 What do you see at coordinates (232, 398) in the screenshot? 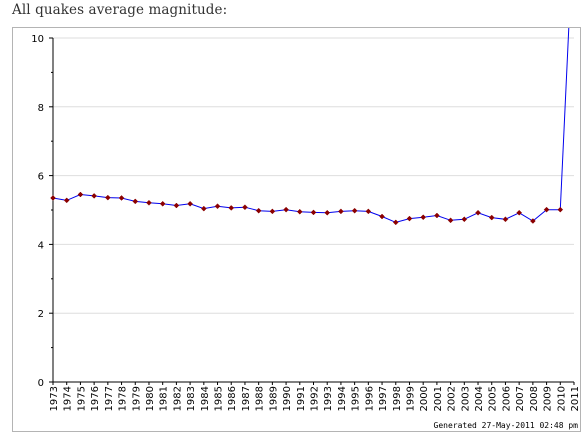
I see `xtick-label-1986: 1986` at bounding box center [232, 398].